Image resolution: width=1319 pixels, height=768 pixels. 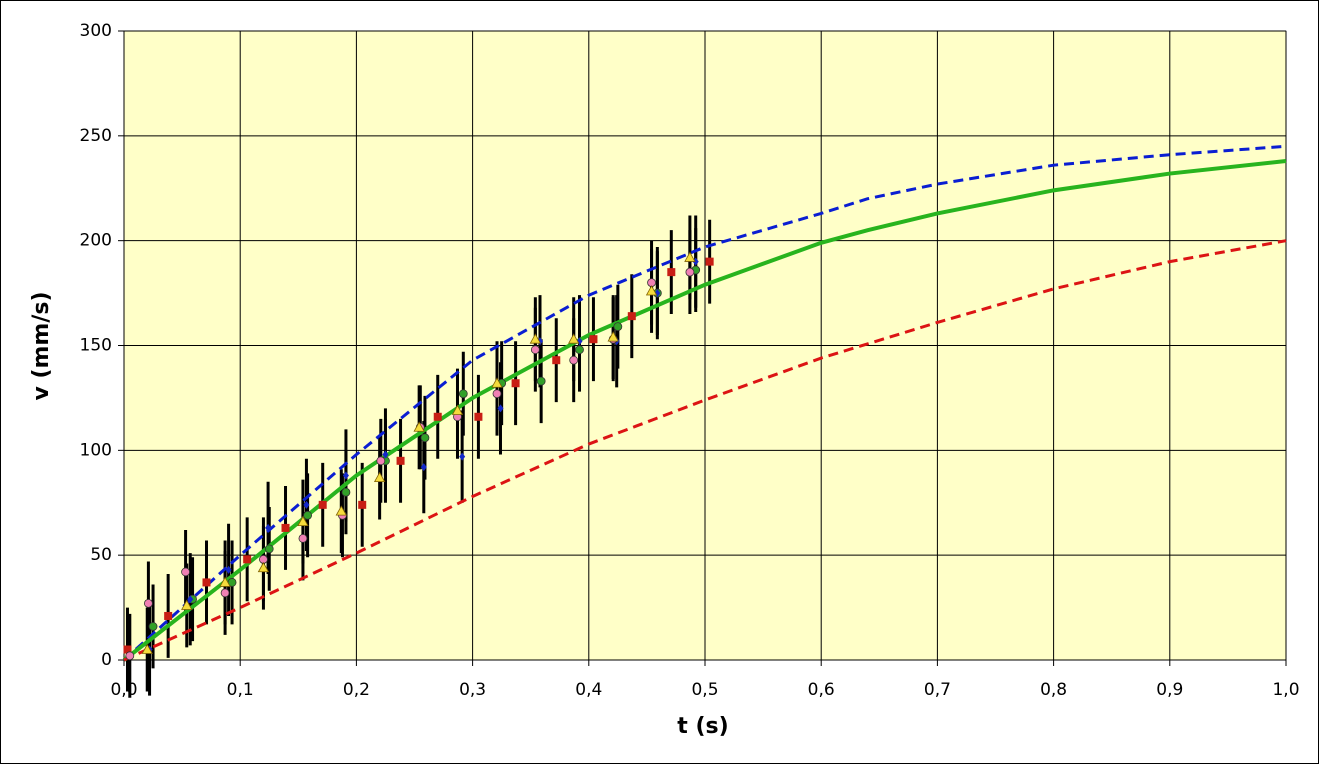 What do you see at coordinates (96, 241) in the screenshot?
I see `y-tick-label: 200` at bounding box center [96, 241].